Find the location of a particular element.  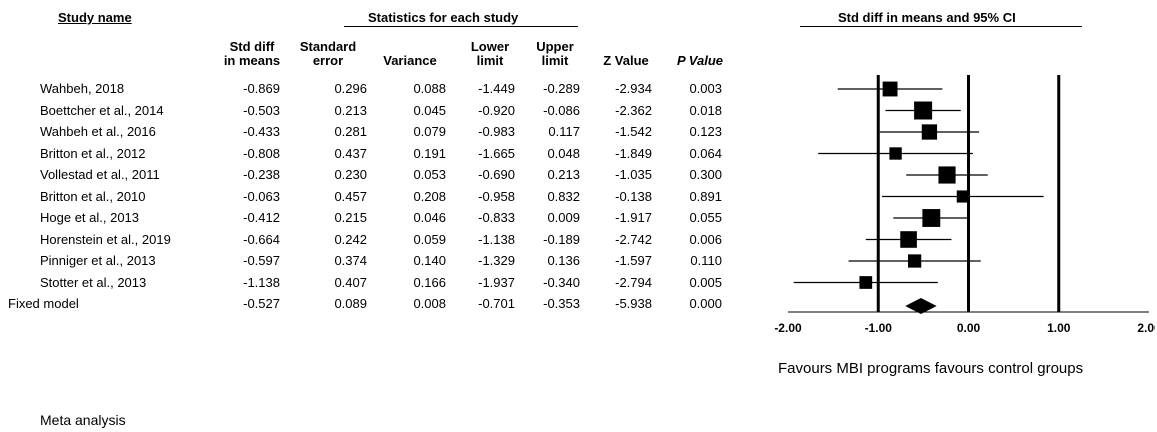

cell-lower: -0.701 is located at coordinates (496, 303).